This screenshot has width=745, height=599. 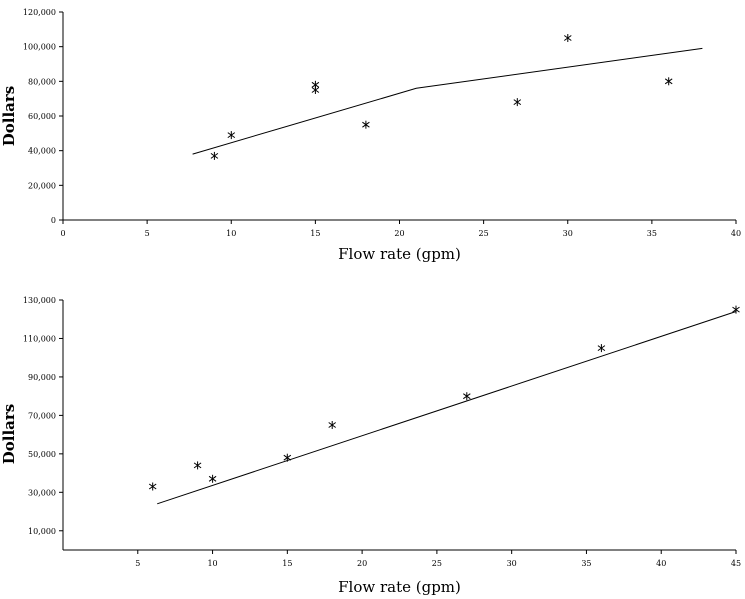 I want to click on y-tick-label: 10,000, so click(x=42, y=531).